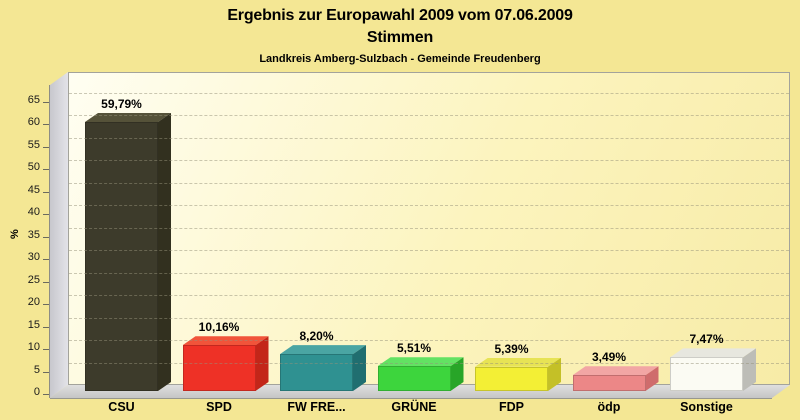 The width and height of the screenshot is (800, 420). I want to click on category-label: CSU, so click(121, 407).